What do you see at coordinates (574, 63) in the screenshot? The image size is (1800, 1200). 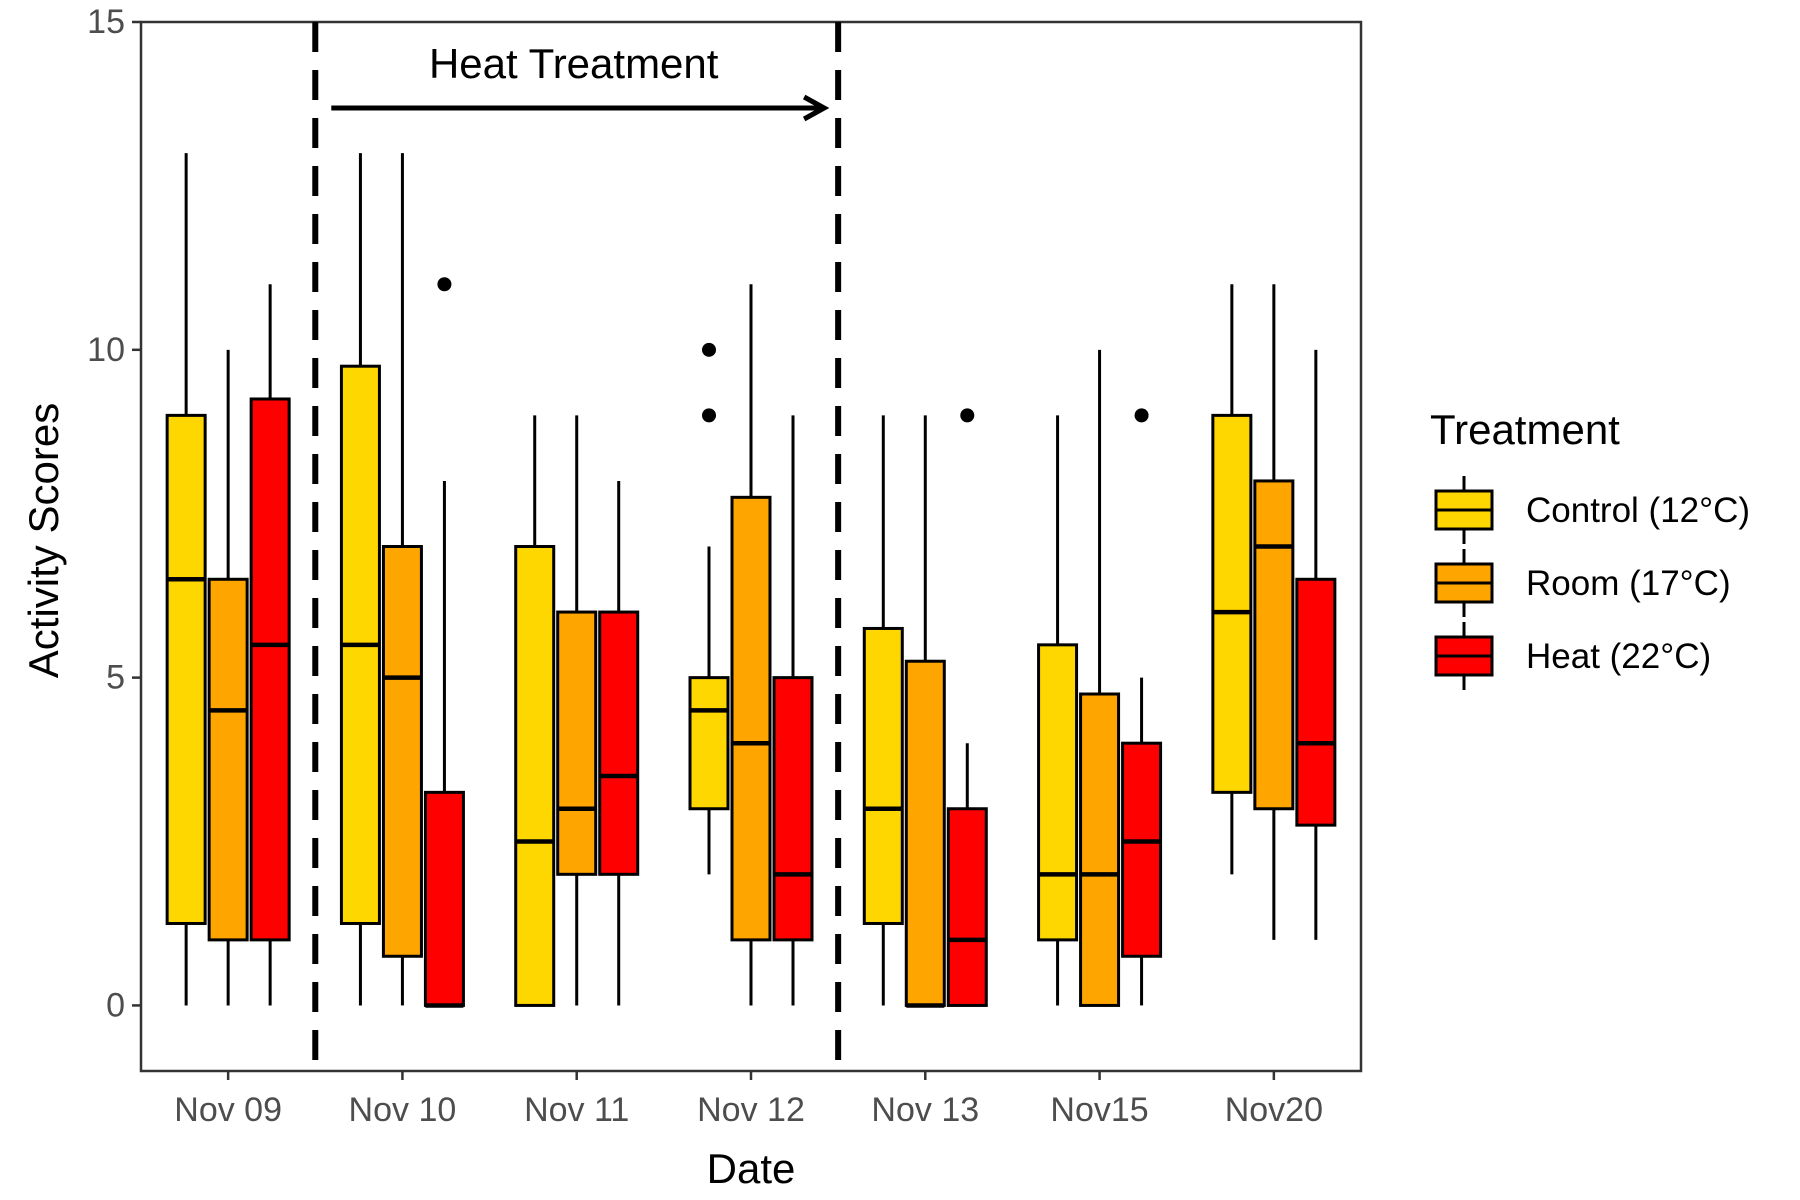 I see `annotation-label: Heat Treatment` at bounding box center [574, 63].